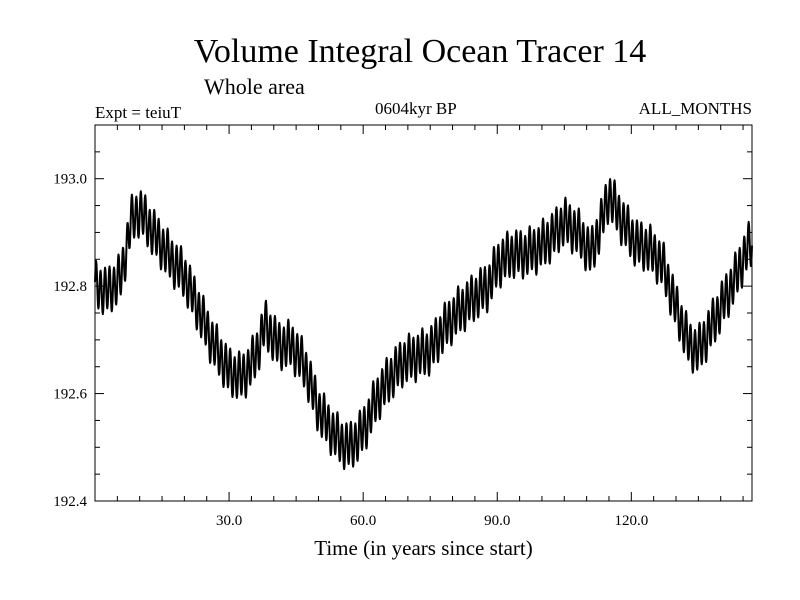 The image size is (800, 600). I want to click on y-tick-label: 192.4, so click(70, 502).